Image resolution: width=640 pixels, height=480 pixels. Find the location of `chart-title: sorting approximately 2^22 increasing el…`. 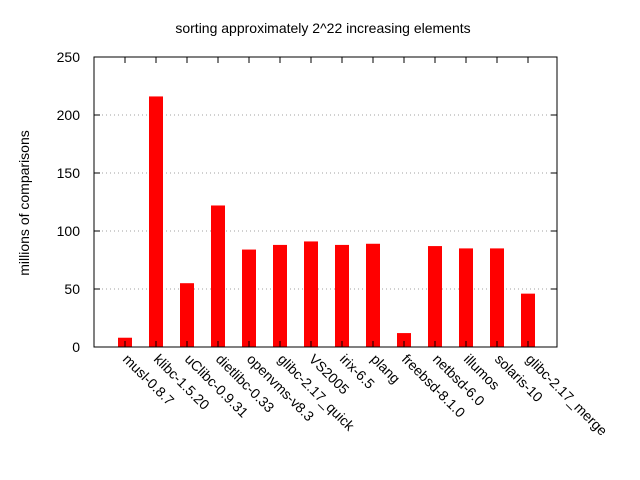

chart-title: sorting approximately 2^22 increasing el… is located at coordinates (322, 28).